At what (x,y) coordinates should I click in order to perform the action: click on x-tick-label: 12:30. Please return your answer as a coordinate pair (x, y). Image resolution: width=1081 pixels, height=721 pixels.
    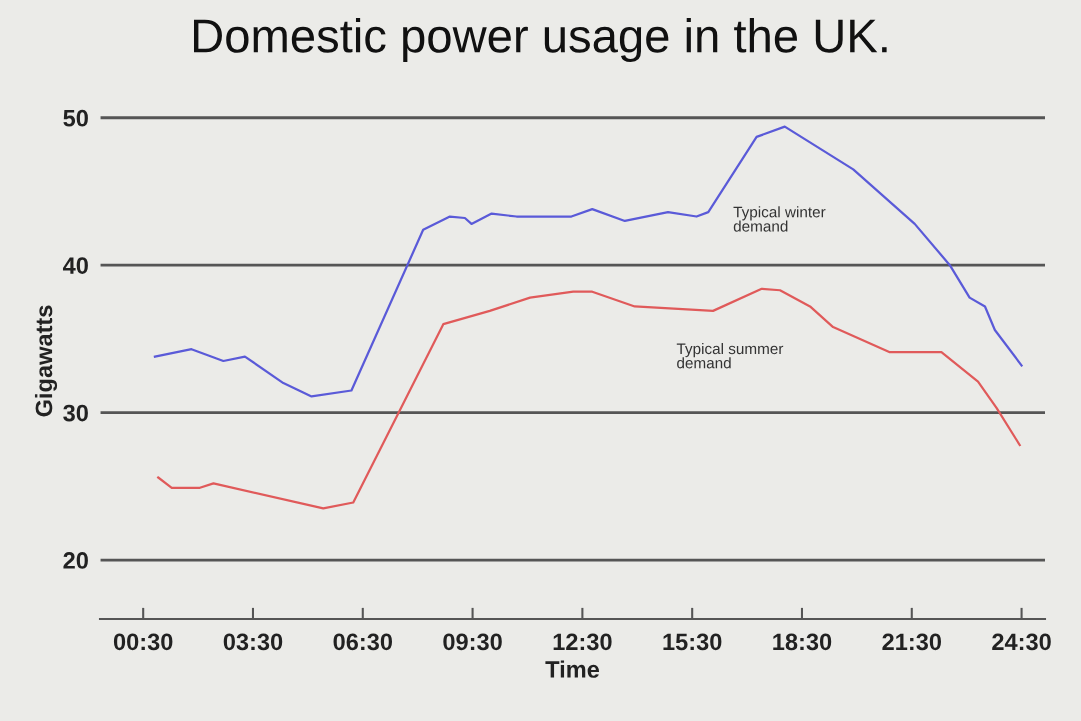
    Looking at the image, I should click on (582, 642).